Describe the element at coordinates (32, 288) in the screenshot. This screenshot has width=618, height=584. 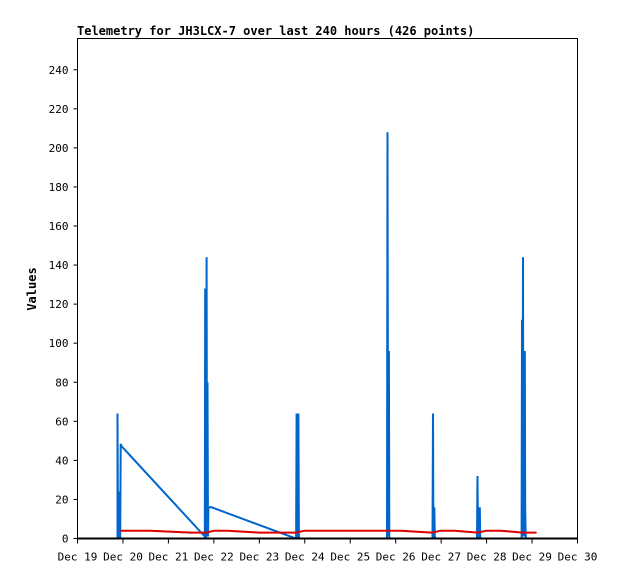
I see `y-axis-title: Values` at that location.